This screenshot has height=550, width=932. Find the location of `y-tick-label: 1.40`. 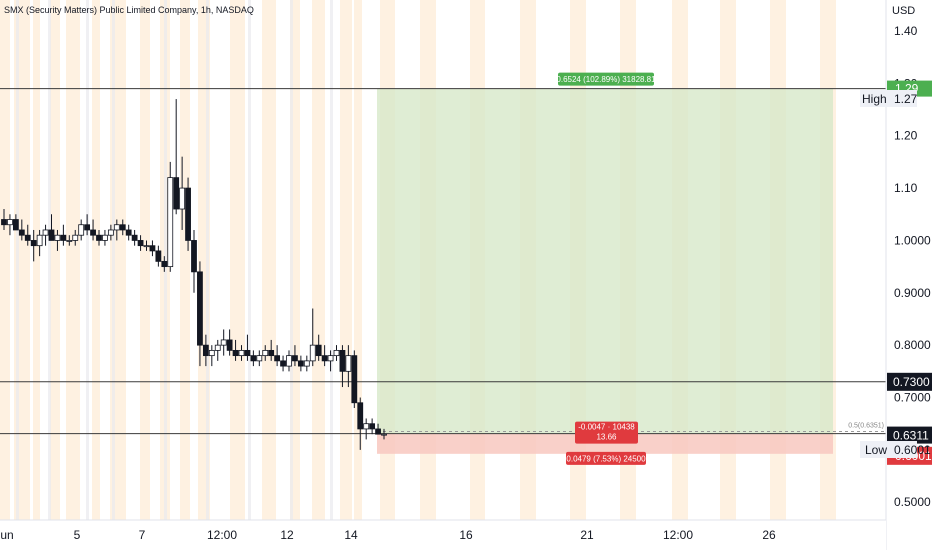

y-tick-label: 1.40 is located at coordinates (906, 31).